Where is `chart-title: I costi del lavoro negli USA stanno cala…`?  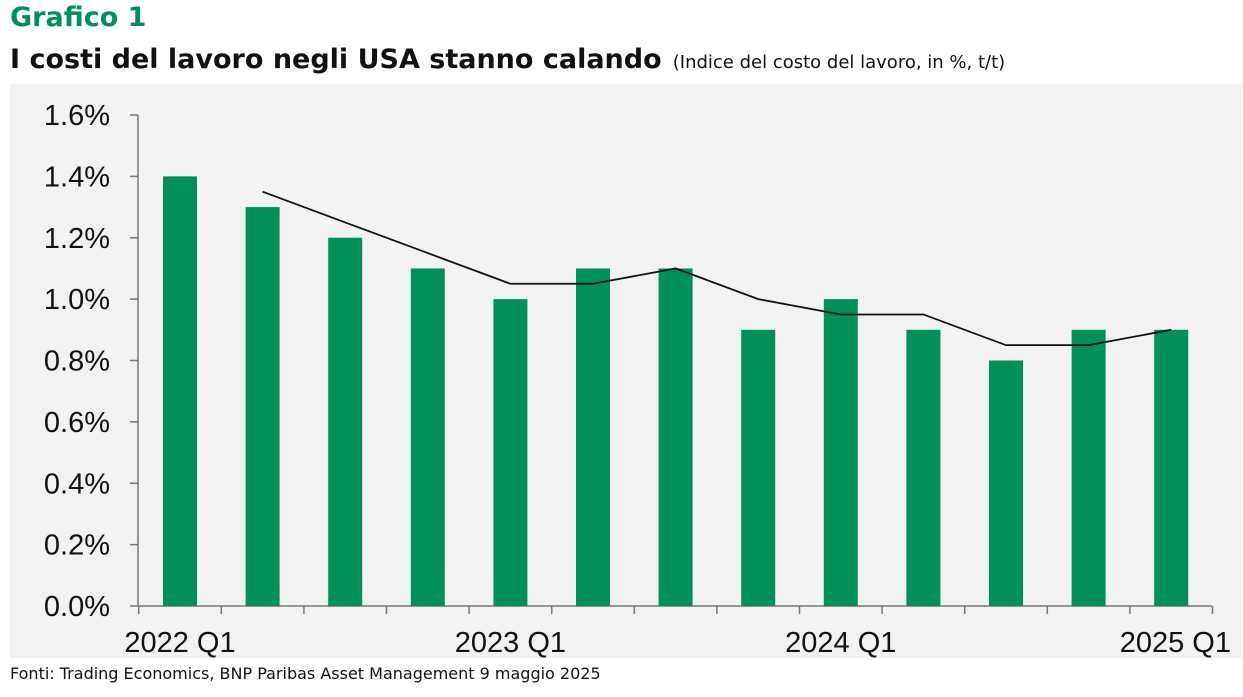 chart-title: I costi del lavoro negli USA stanno cala… is located at coordinates (336, 59).